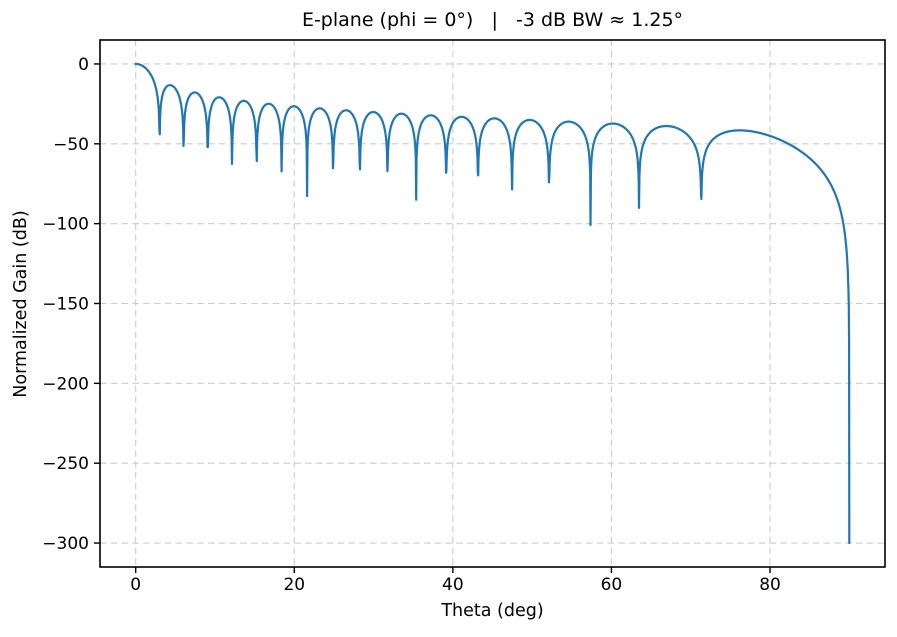 The width and height of the screenshot is (897, 637). Describe the element at coordinates (770, 585) in the screenshot. I see `x-tick-label: 80` at that location.